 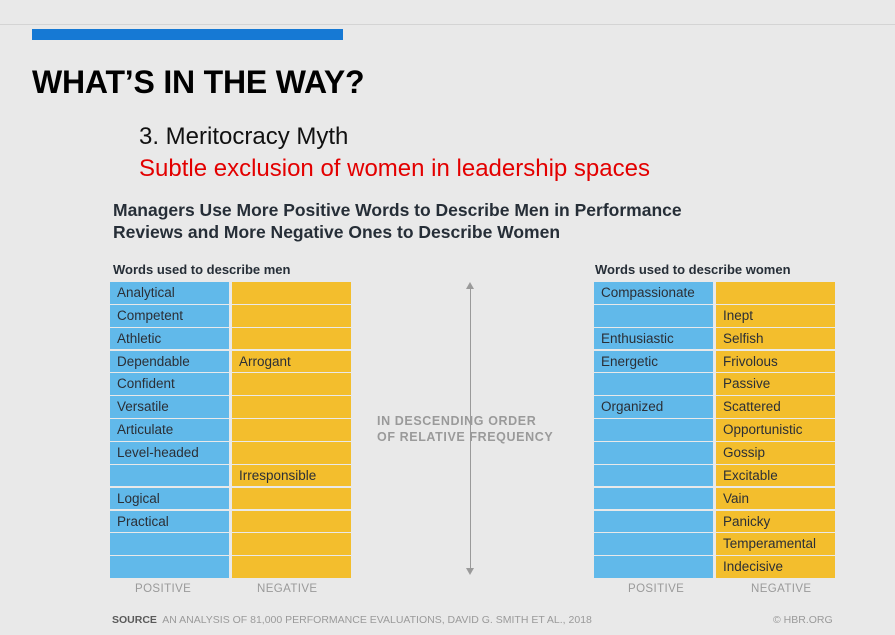 I want to click on arrow-up-icon, so click(x=470, y=285).